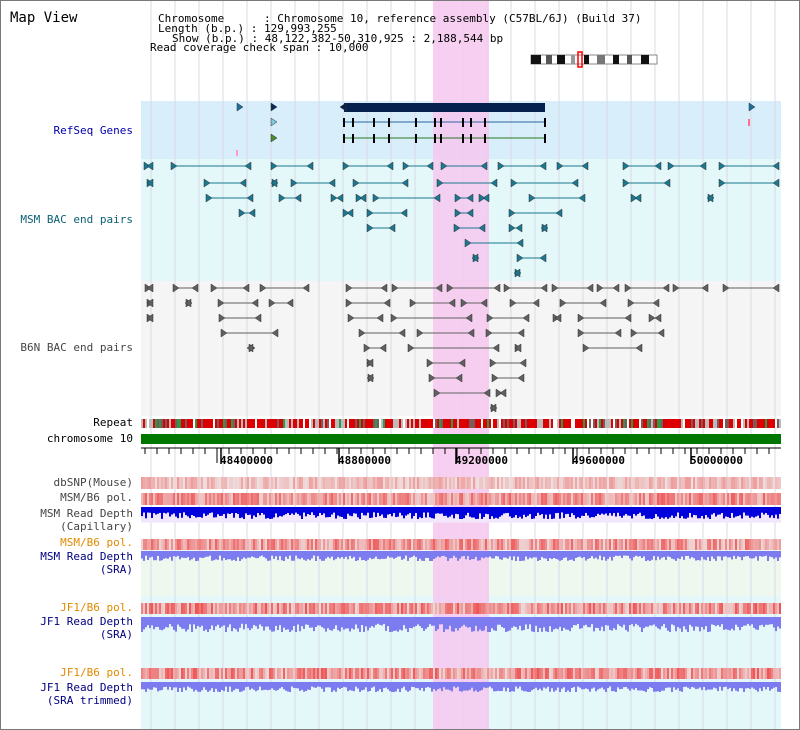 This screenshot has height=730, width=800. What do you see at coordinates (93, 482) in the screenshot?
I see `track-label-dbsnp: dbSNP(Mouse)` at bounding box center [93, 482].